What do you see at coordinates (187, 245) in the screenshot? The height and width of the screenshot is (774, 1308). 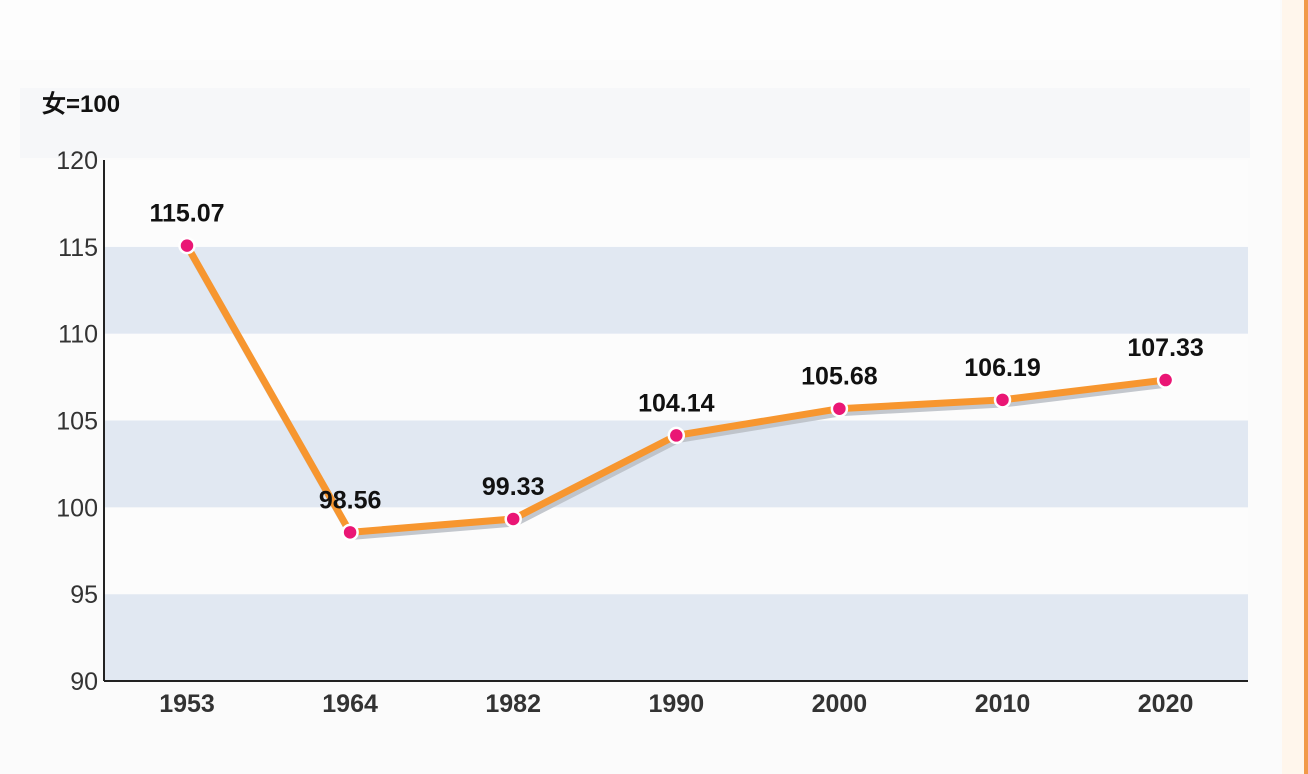 I see `data-point-1953` at bounding box center [187, 245].